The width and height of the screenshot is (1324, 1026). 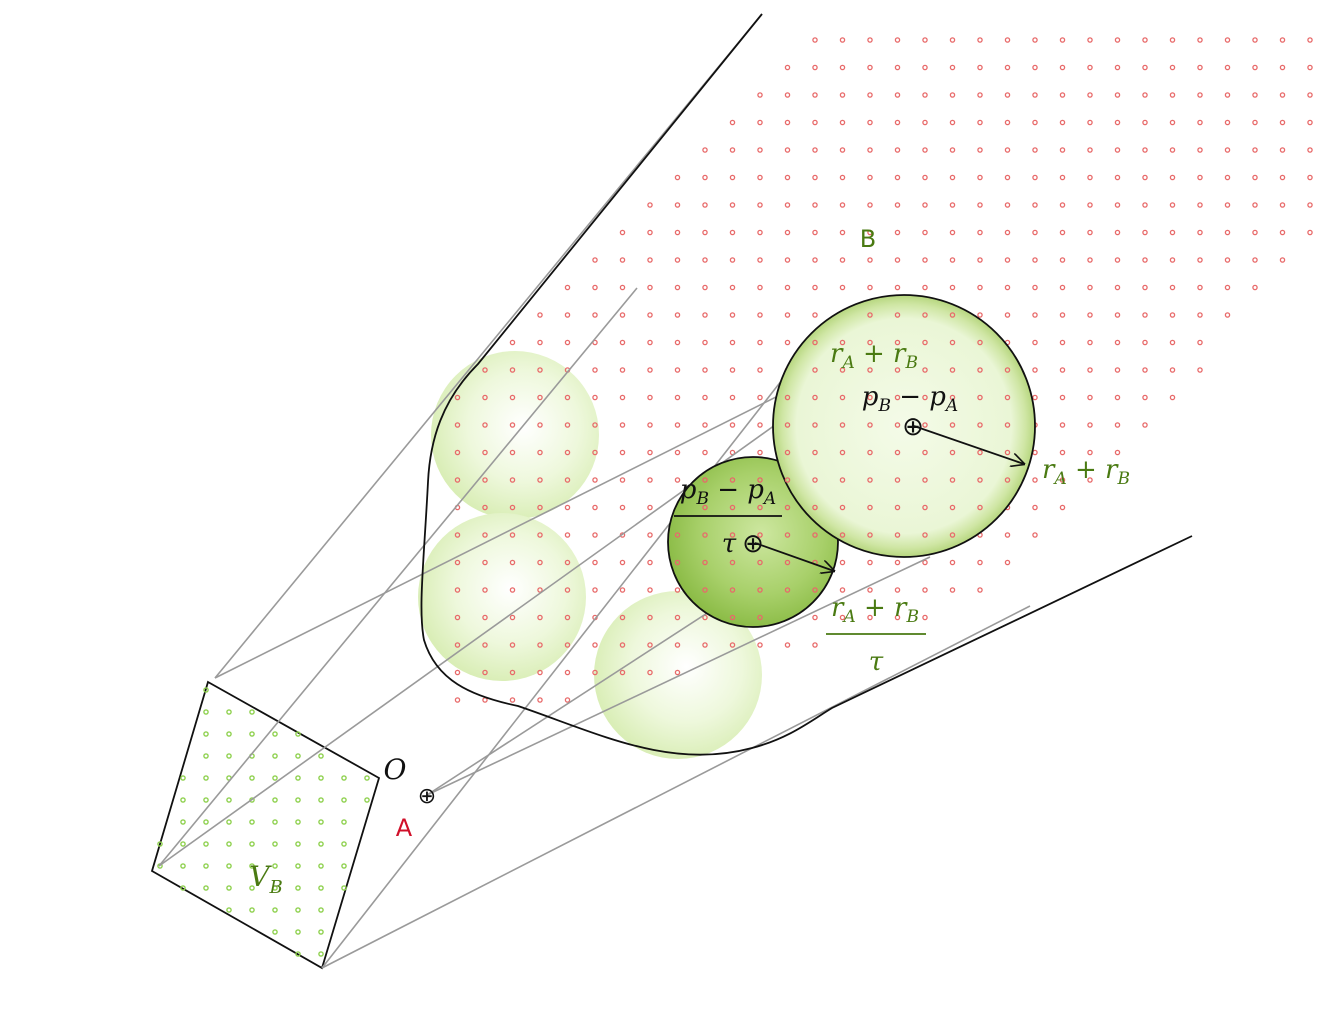 I want to click on velocity-set-vb, so click(x=265, y=825).